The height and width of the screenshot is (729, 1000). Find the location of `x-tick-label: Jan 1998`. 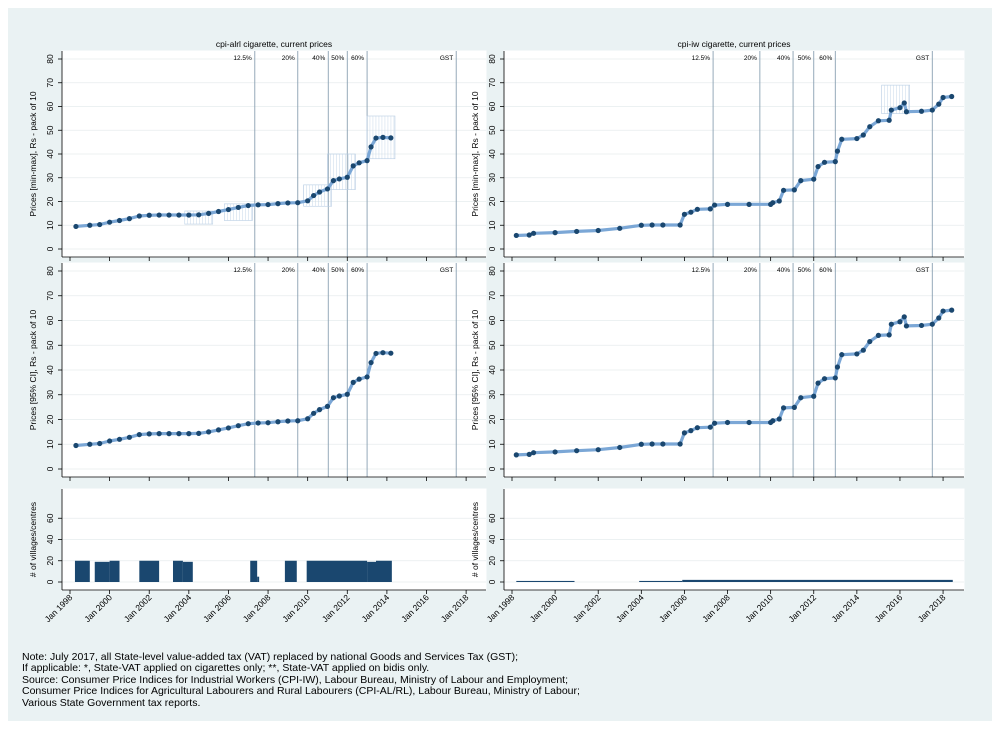

x-tick-label: Jan 1998 is located at coordinates (501, 608).